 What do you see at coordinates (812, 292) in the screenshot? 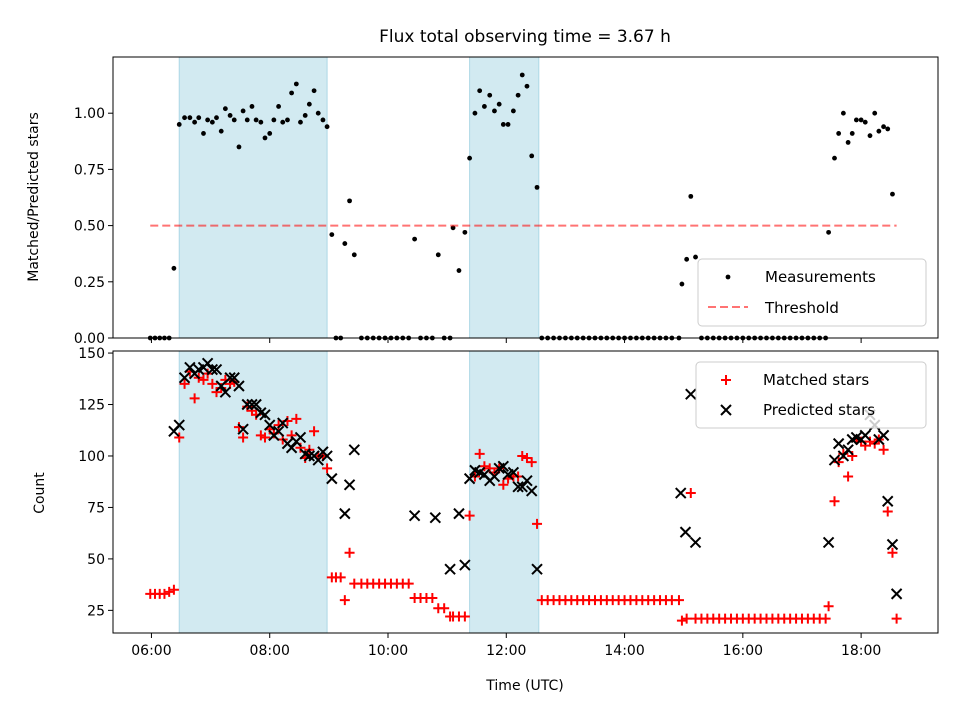
I see `top-legend: Measurements Threshold` at bounding box center [812, 292].